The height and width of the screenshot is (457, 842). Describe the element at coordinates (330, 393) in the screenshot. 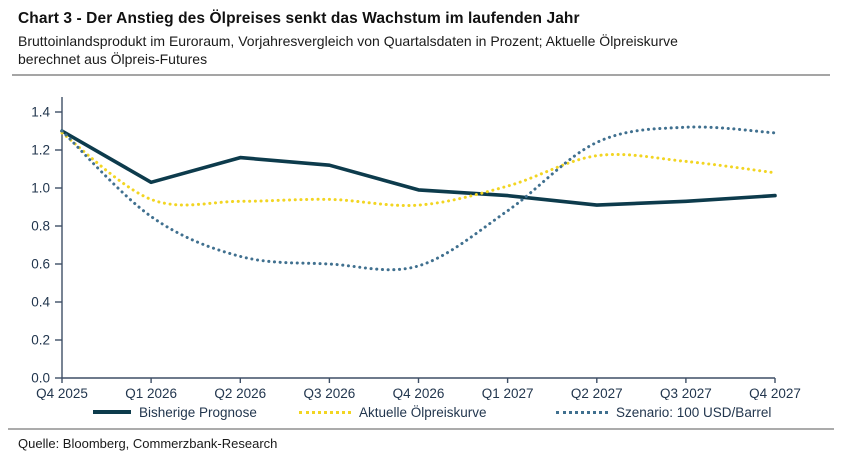

I see `x-tick-label: Q3 2026` at that location.